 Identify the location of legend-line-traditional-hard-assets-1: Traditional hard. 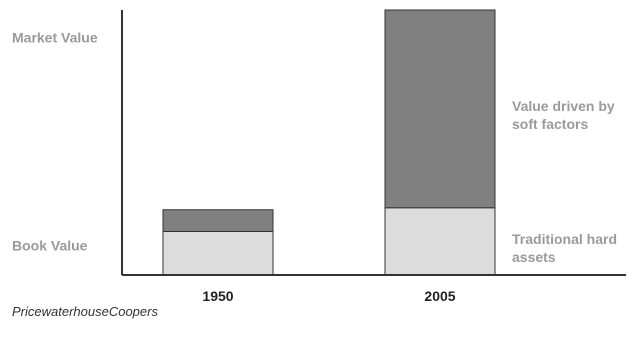
(564, 239).